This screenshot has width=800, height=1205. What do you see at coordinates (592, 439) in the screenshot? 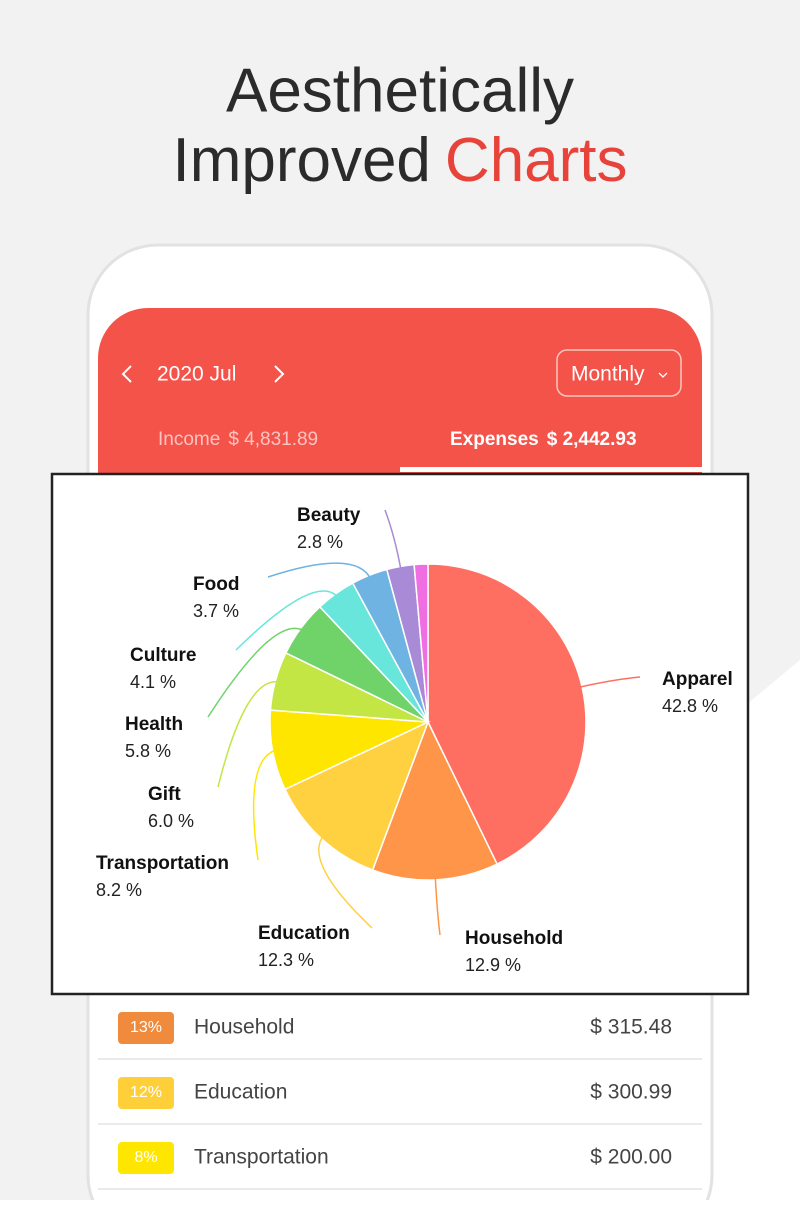
I see `expenses-amount: $ 2,442.93` at bounding box center [592, 439].